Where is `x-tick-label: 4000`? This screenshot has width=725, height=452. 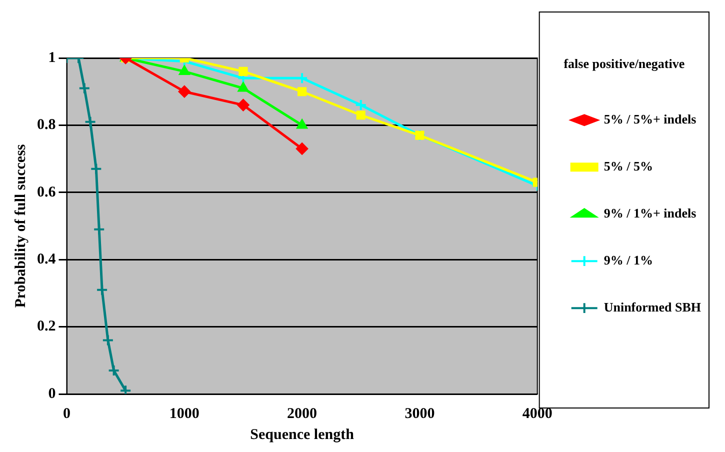
x-tick-label: 4000 is located at coordinates (537, 414).